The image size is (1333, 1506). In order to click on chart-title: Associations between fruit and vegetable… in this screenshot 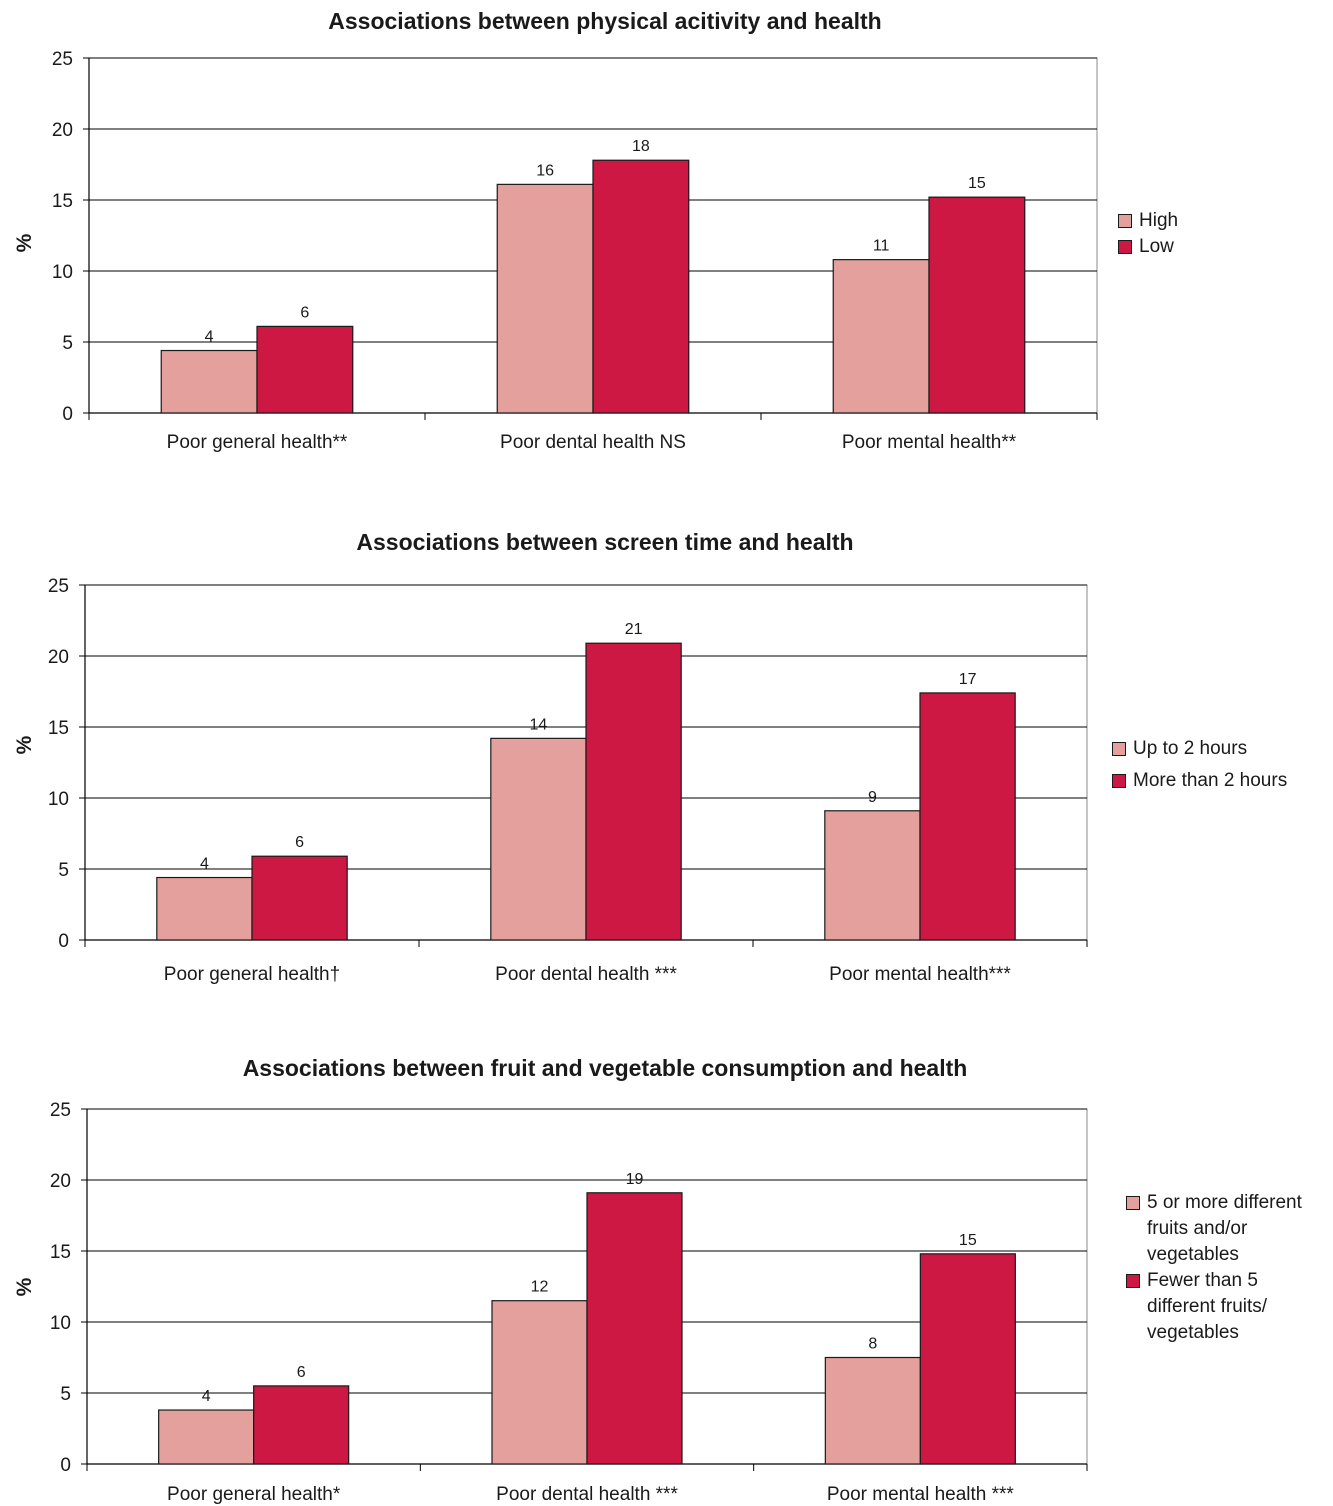, I will do `click(605, 1068)`.